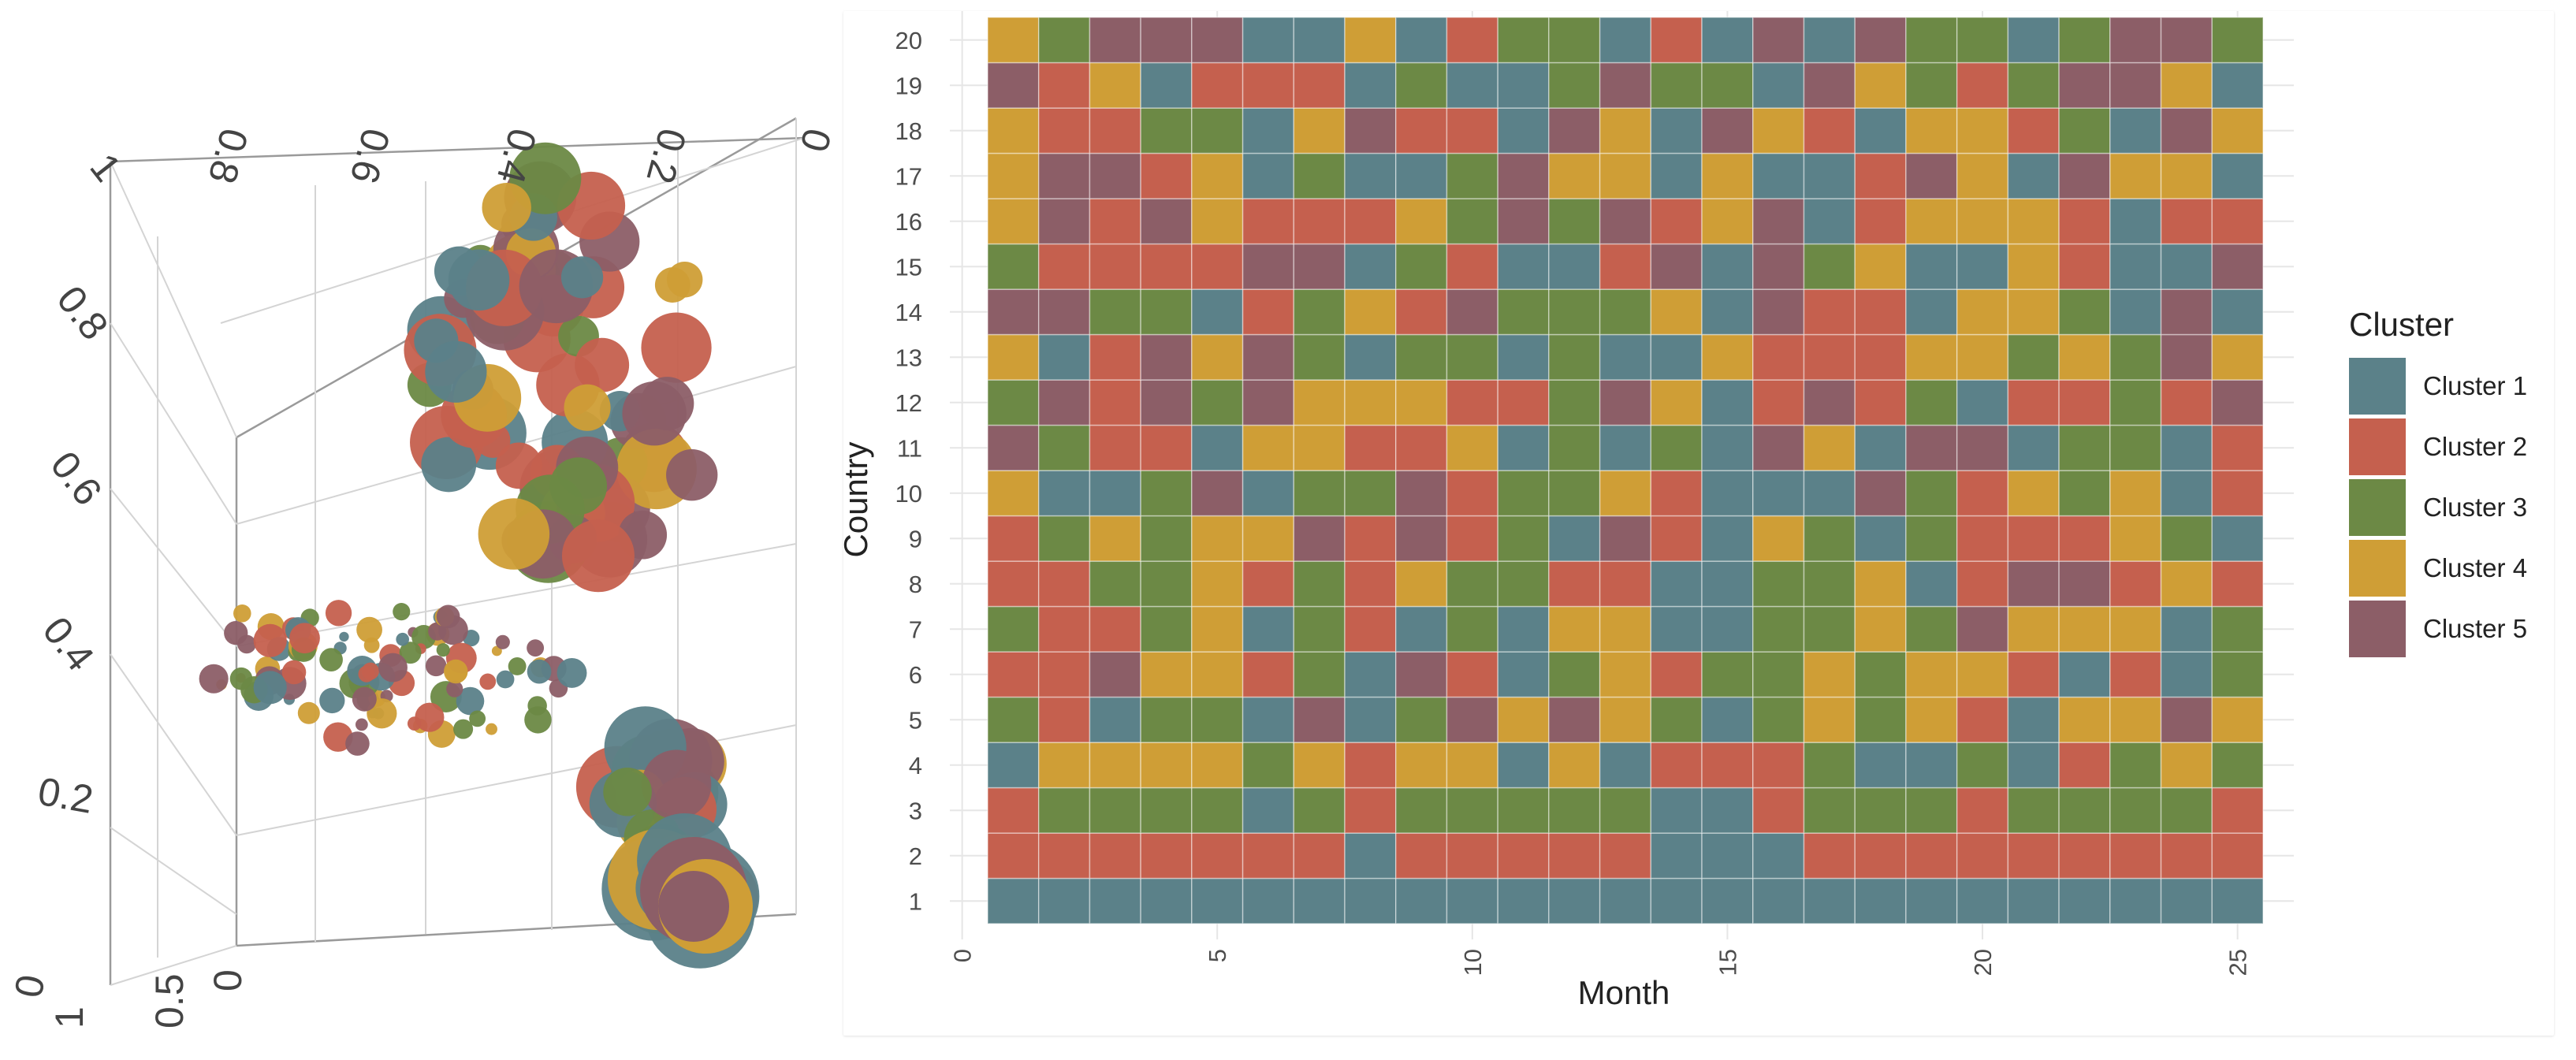  I want to click on x-tick-label: 0, so click(963, 955).